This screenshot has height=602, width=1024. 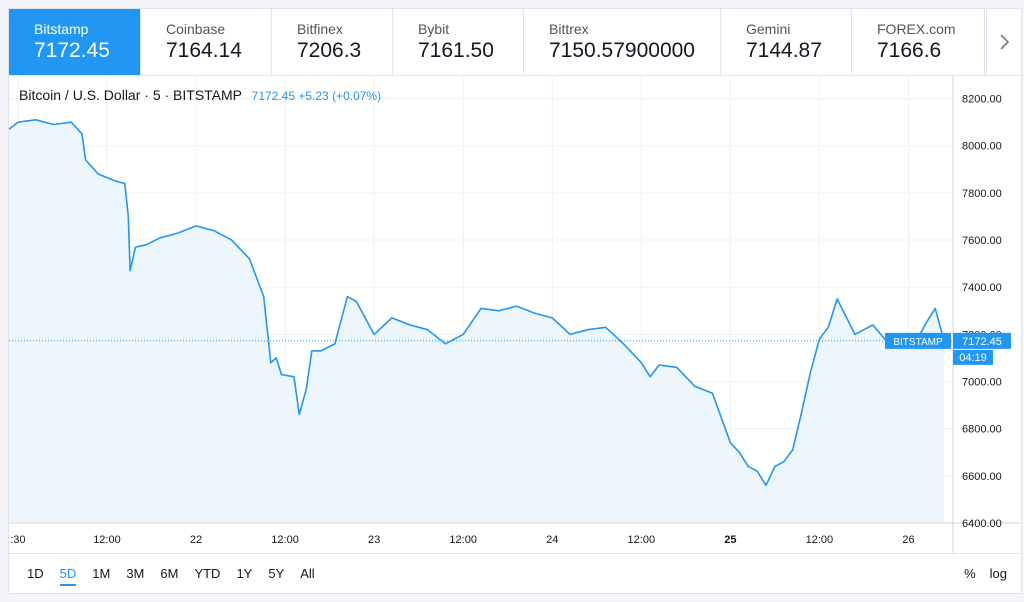 I want to click on countdown-label: 04:19, so click(x=973, y=358).